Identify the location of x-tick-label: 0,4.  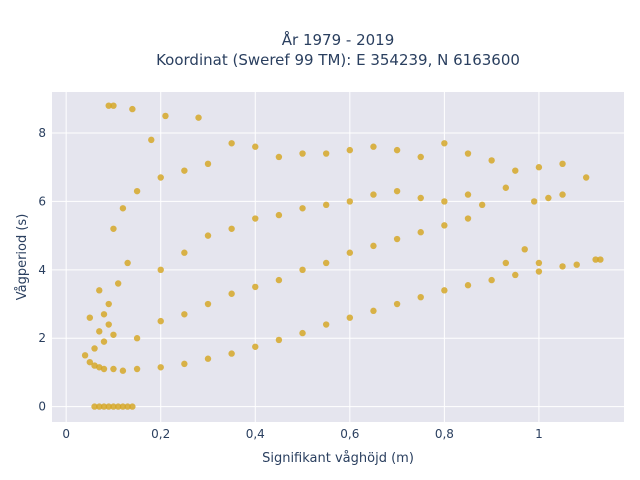
(255, 434).